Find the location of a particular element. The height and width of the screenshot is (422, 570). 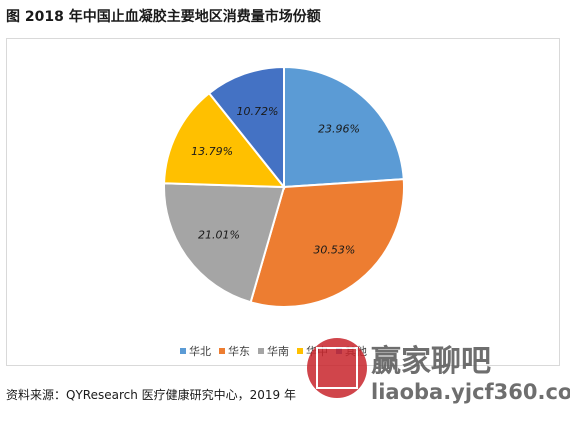

pie-slice-label-2: 30.53% is located at coordinates (334, 250).